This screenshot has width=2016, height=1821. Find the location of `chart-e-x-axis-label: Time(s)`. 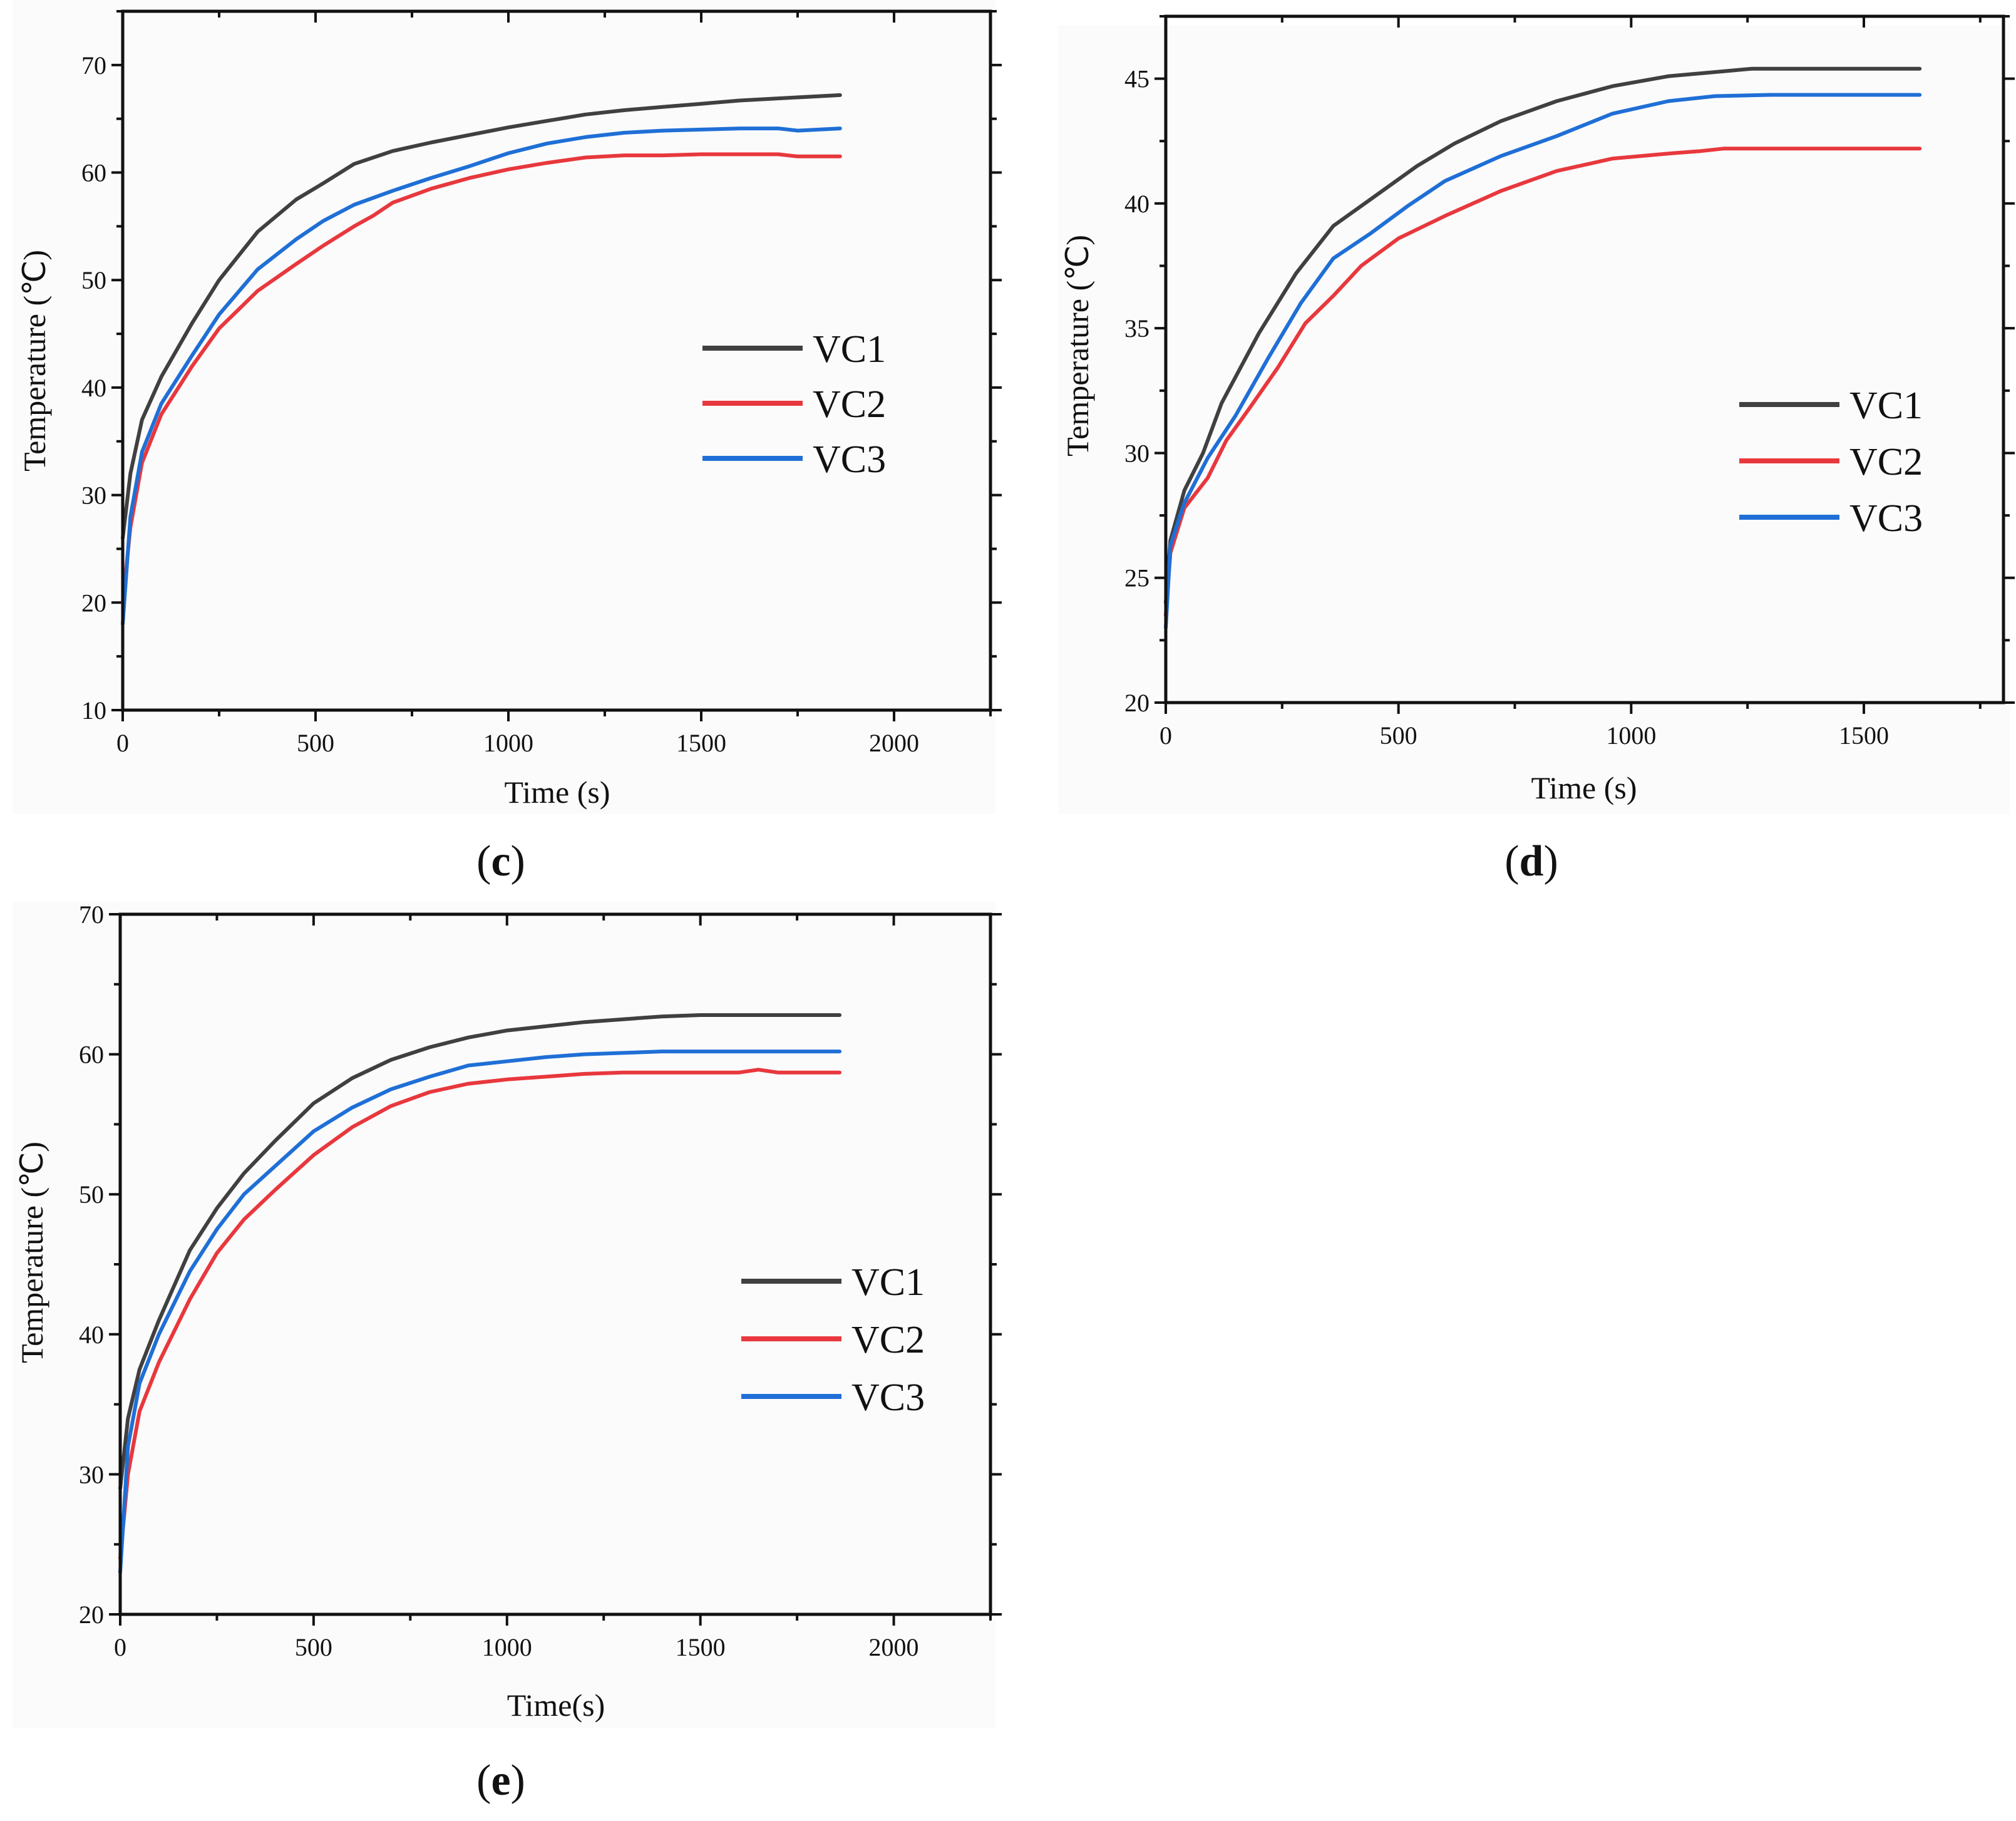

chart-e-x-axis-label: Time(s) is located at coordinates (556, 1705).